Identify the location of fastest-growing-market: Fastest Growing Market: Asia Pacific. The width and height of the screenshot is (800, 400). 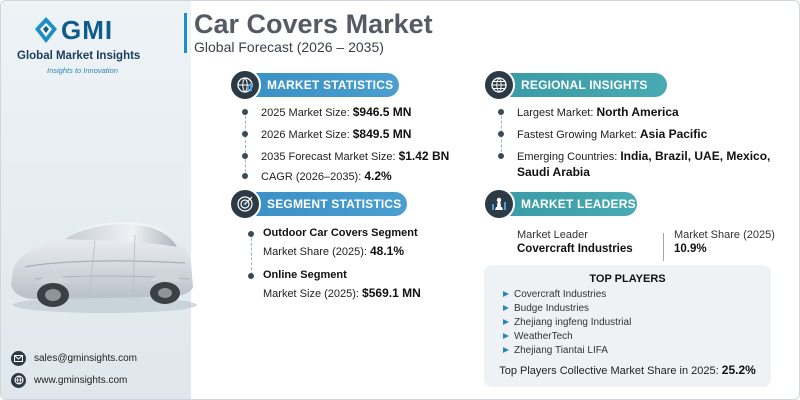
(612, 134).